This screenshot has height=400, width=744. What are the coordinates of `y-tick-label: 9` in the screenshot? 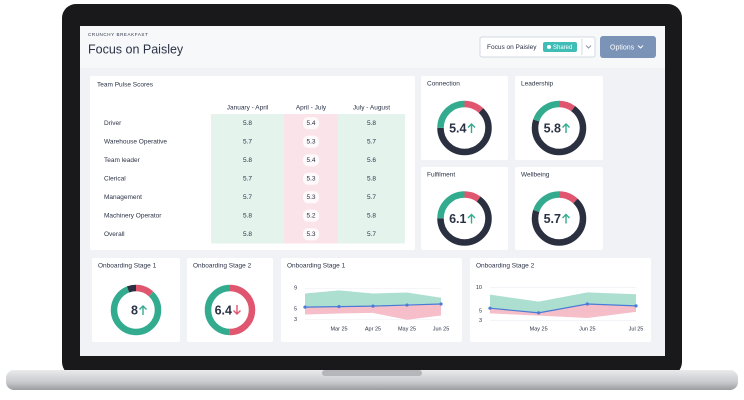 It's located at (295, 289).